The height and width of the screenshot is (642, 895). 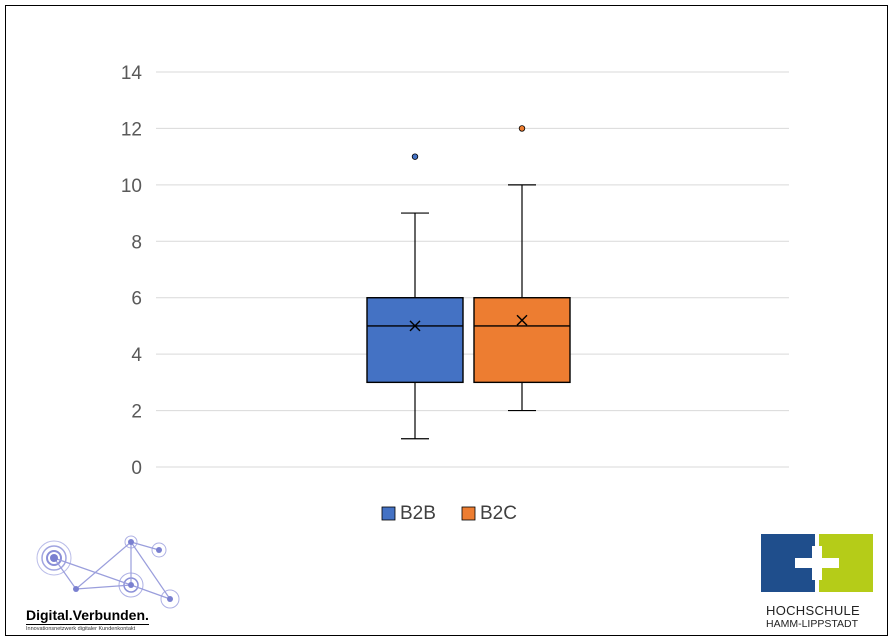 What do you see at coordinates (108, 572) in the screenshot?
I see `digital-verbunden-logo-icon` at bounding box center [108, 572].